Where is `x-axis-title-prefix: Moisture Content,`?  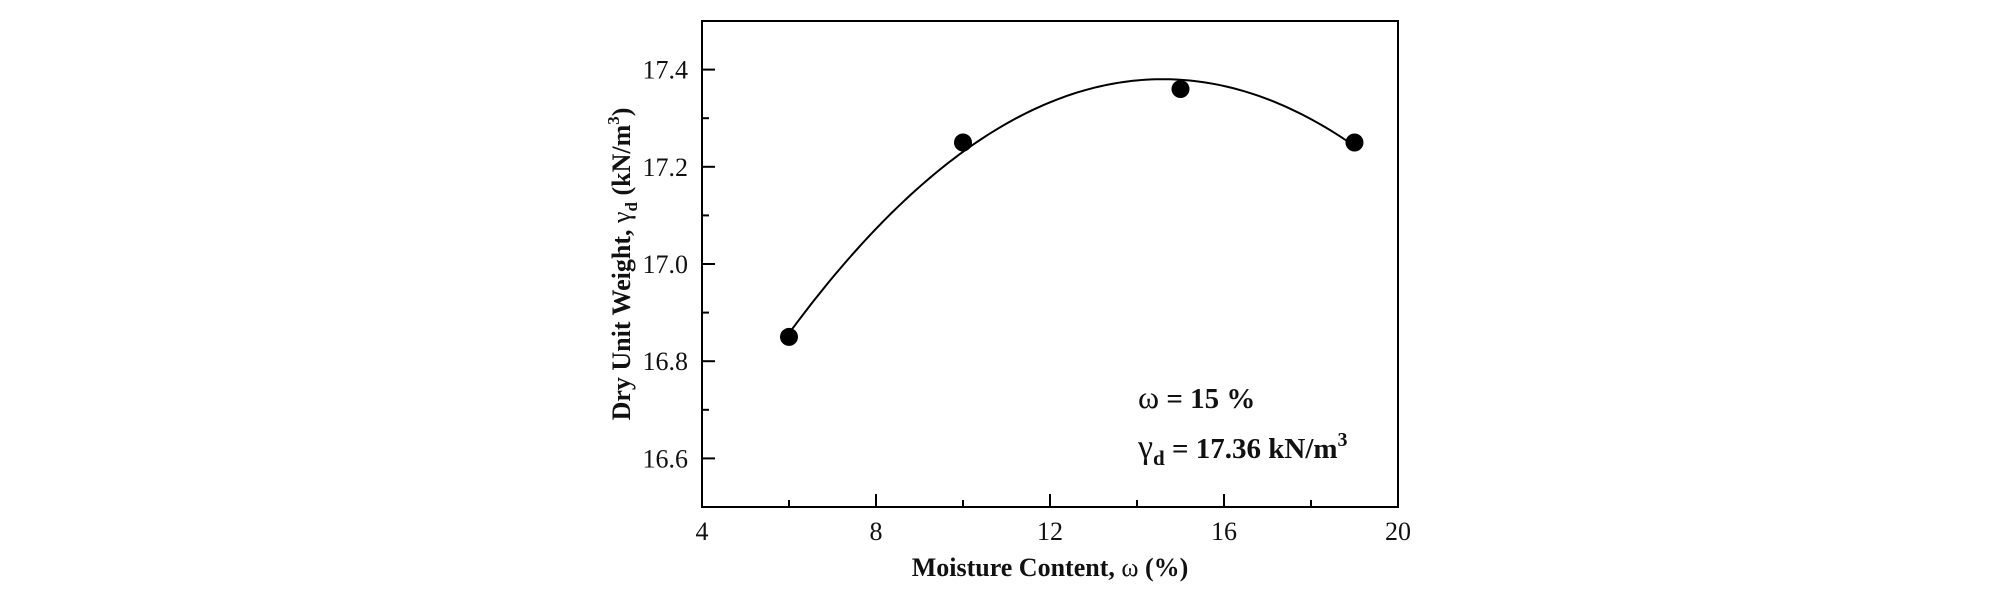 x-axis-title-prefix: Moisture Content, is located at coordinates (1017, 567).